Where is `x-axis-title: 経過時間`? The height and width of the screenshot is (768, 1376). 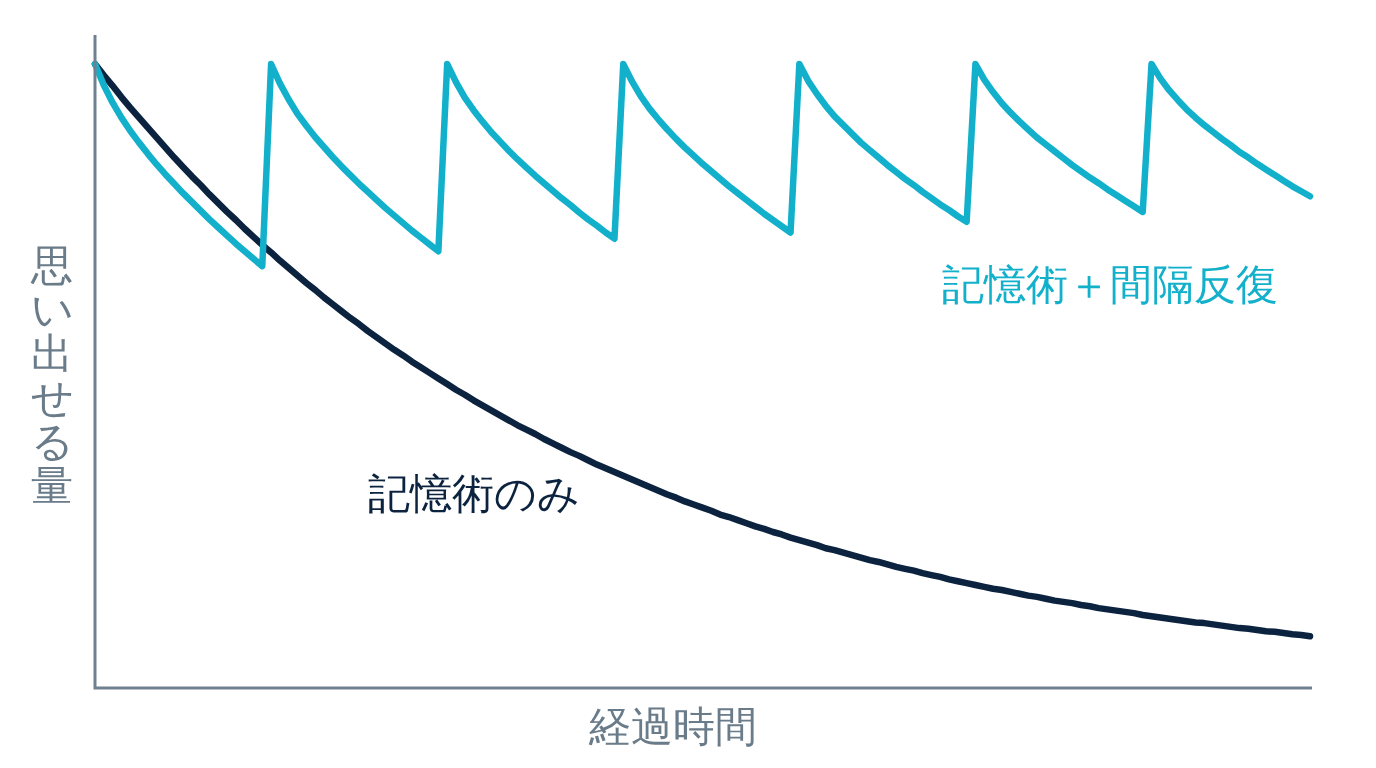
x-axis-title: 経過時間 is located at coordinates (672, 727).